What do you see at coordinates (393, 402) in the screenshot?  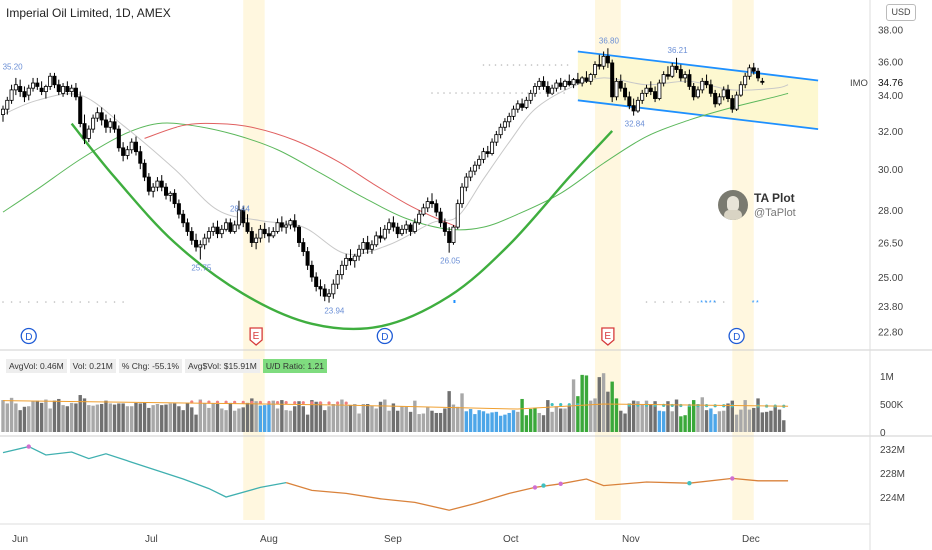 I see `volume-bars` at bounding box center [393, 402].